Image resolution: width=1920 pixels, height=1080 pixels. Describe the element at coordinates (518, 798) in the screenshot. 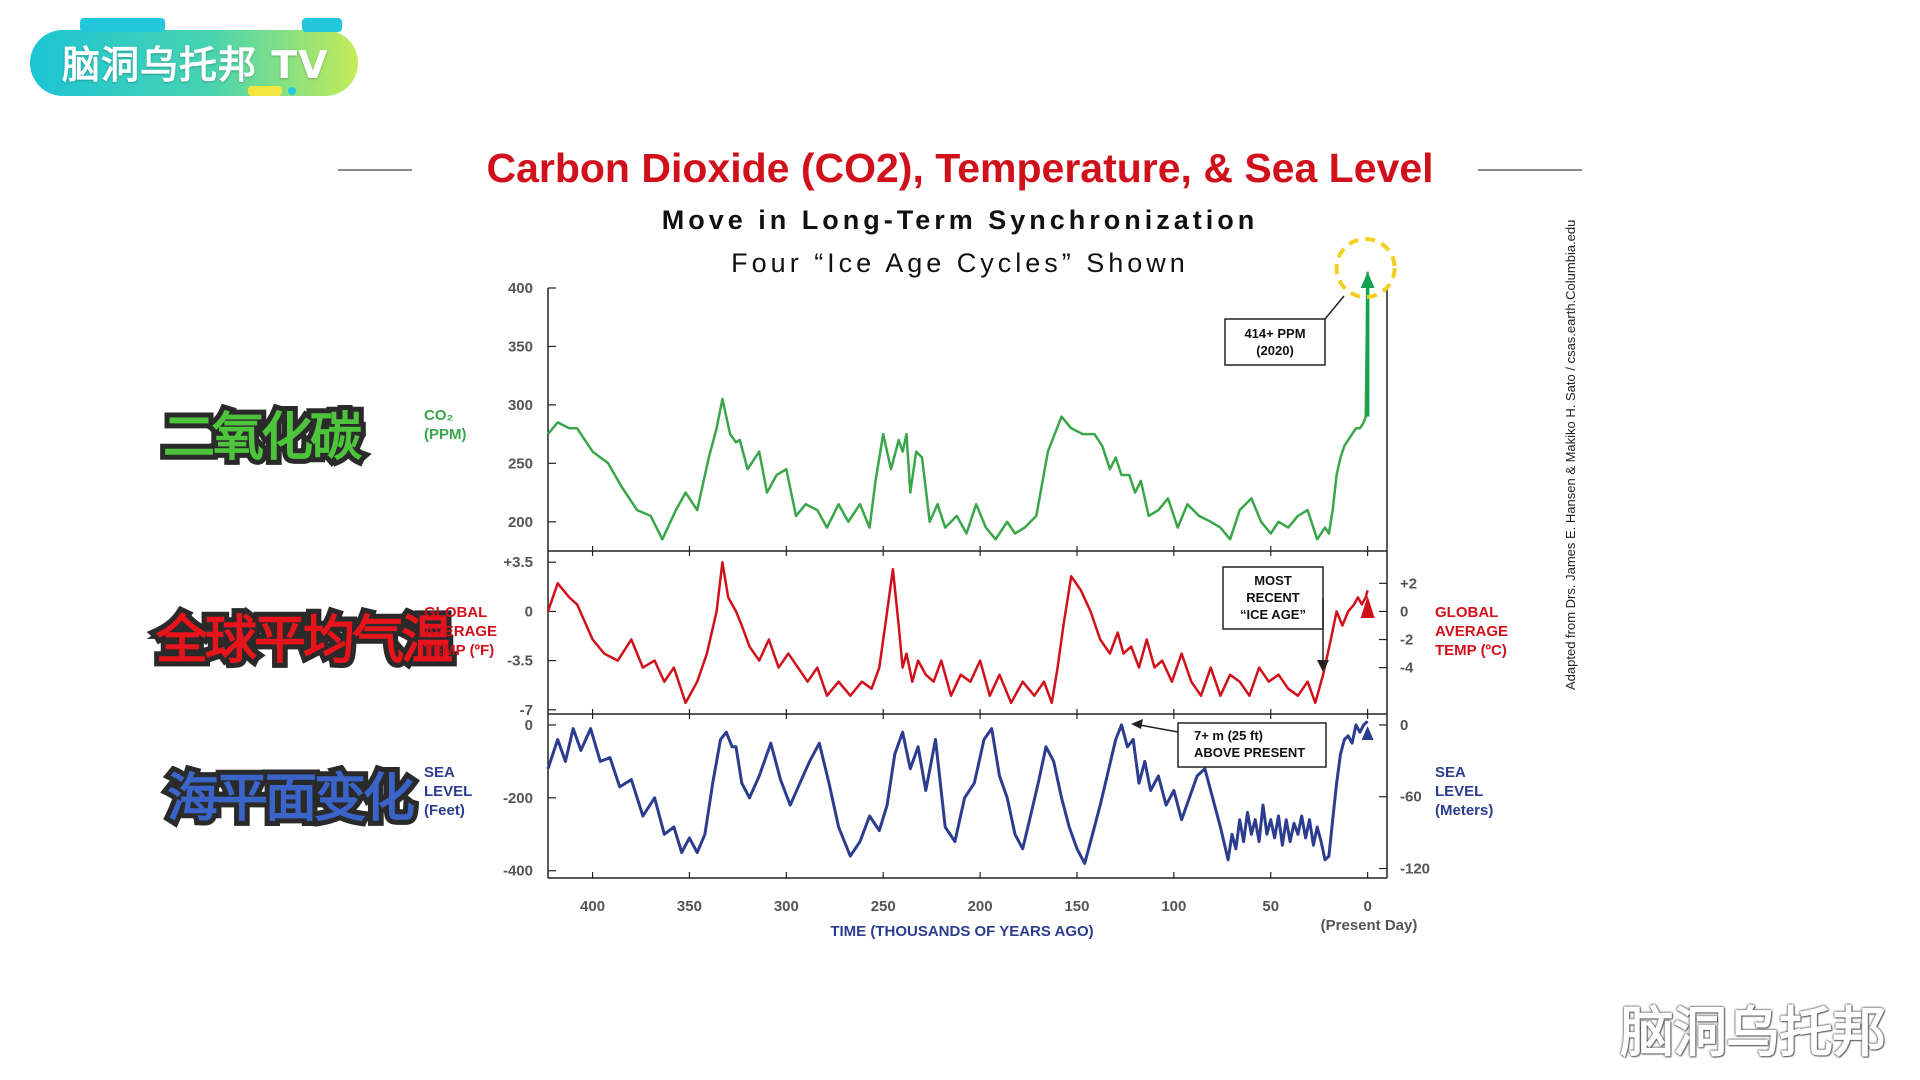

I see `y-tick-label: -200` at that location.